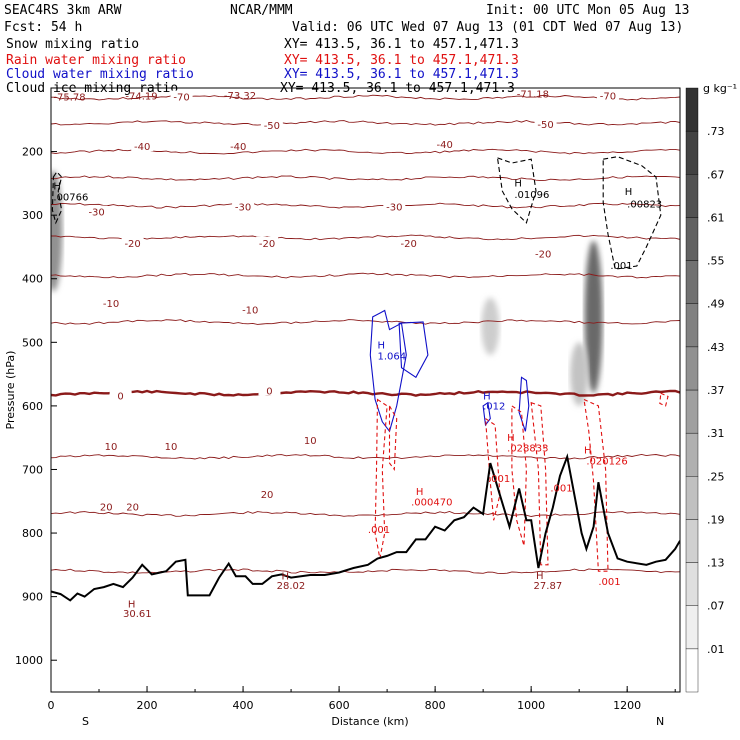 Image resolution: width=740 pixels, height=740 pixels. What do you see at coordinates (716, 433) in the screenshot?
I see `colorbar-label-5: .31` at bounding box center [716, 433].